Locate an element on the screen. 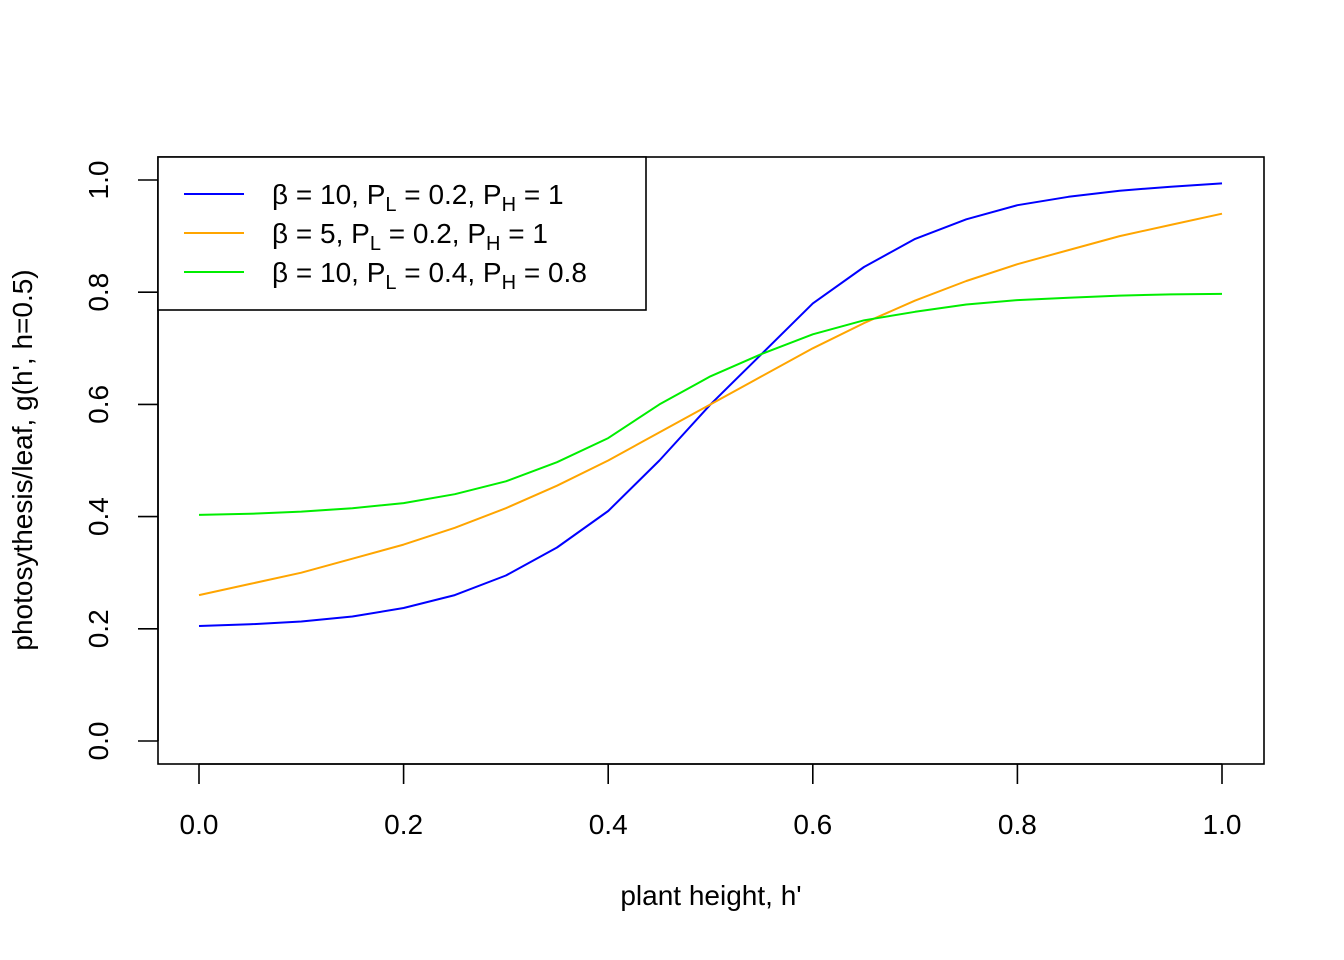 This screenshot has height=960, width=1344. y-tick-label: 1.0 is located at coordinates (98, 180).